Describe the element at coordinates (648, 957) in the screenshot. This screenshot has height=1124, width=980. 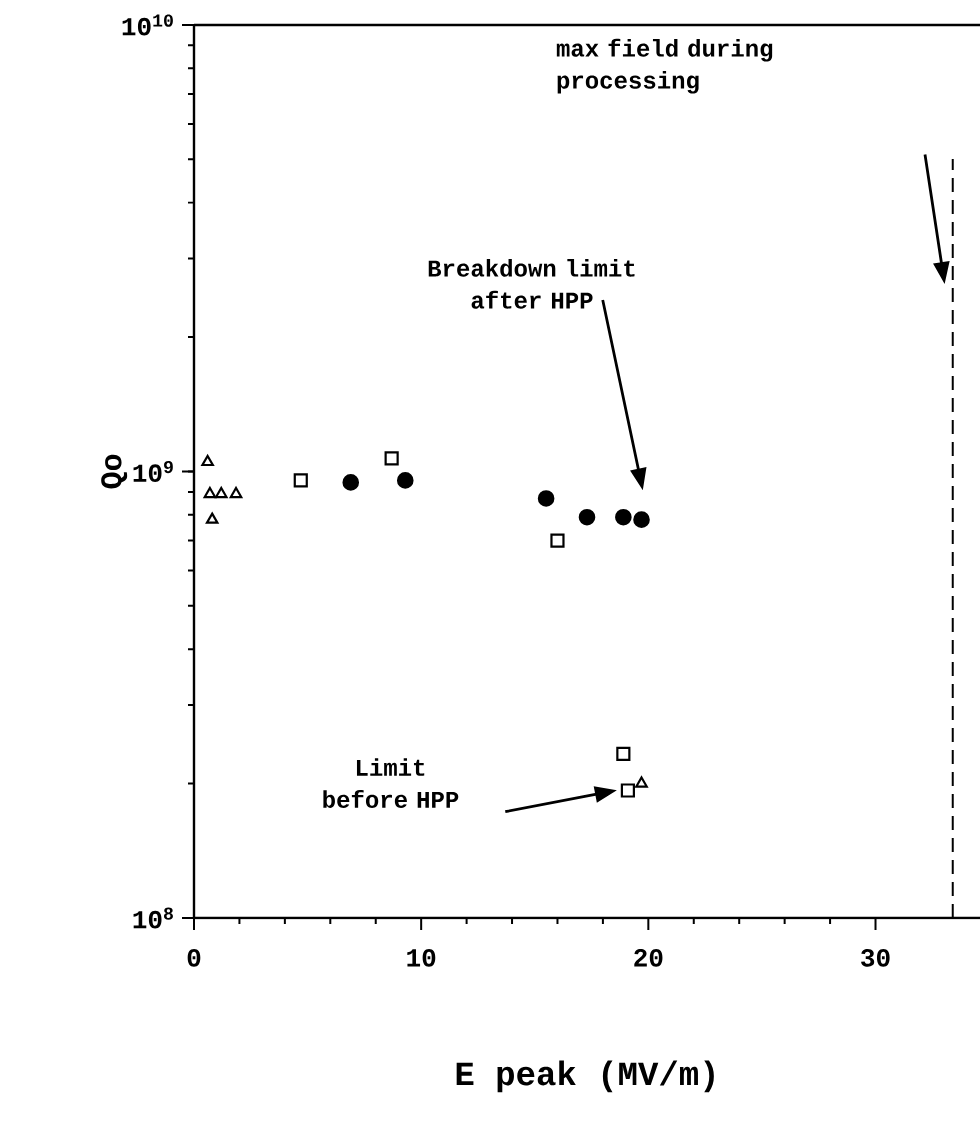
I see `x-tick-label: 20` at that location.